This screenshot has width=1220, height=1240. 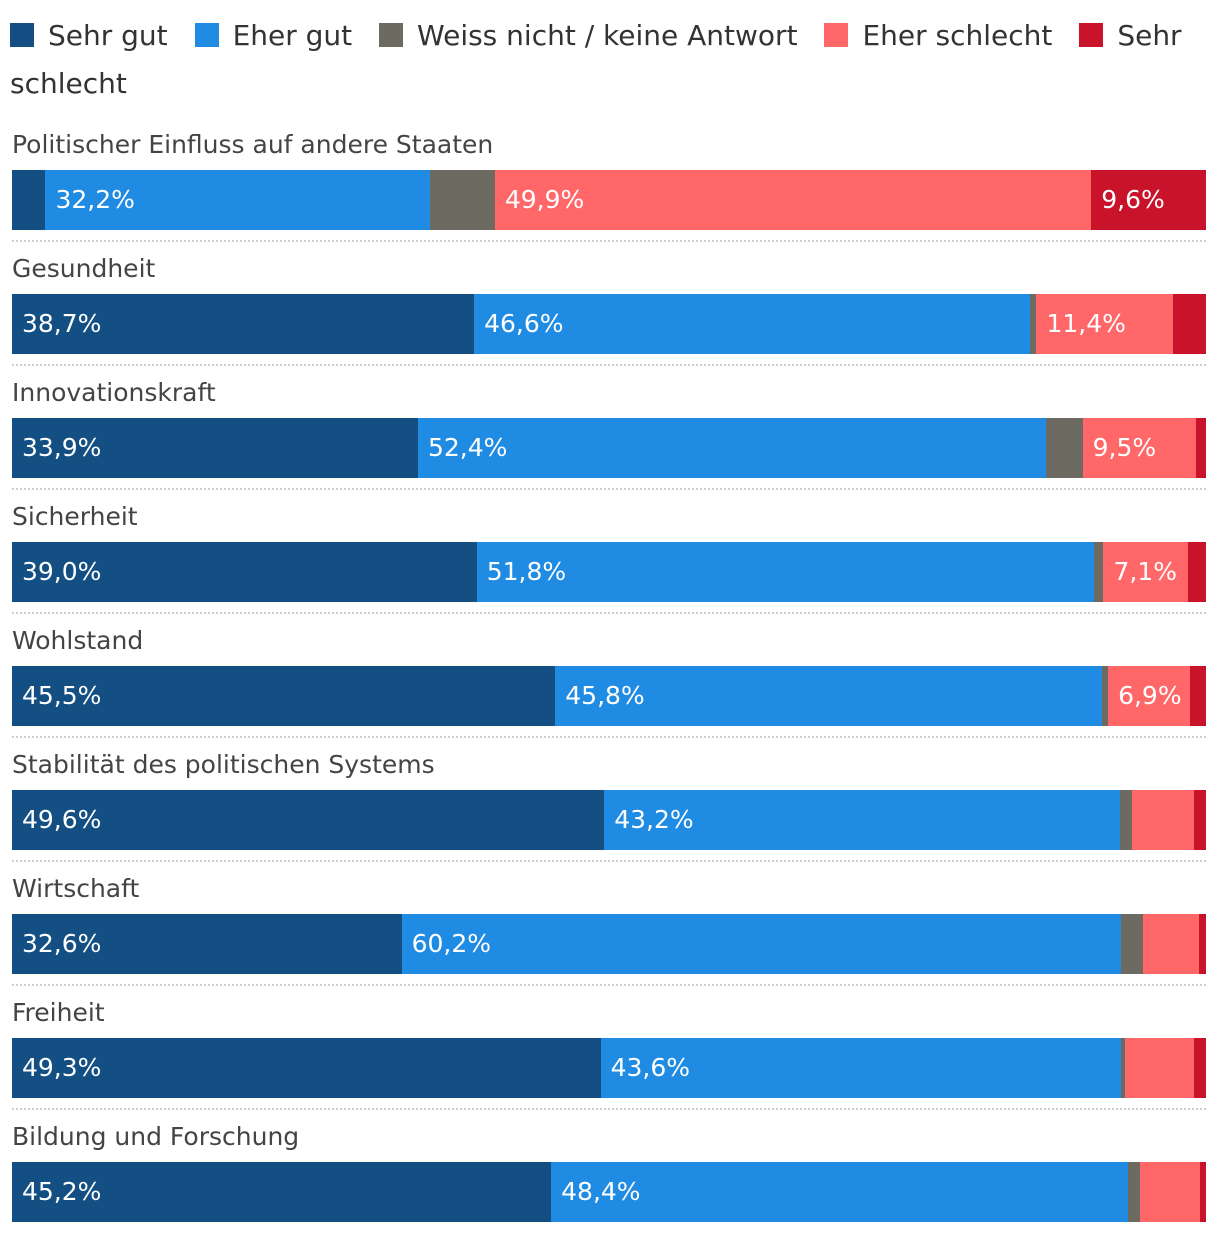 I want to click on data-label: 33,9%, so click(x=62, y=447).